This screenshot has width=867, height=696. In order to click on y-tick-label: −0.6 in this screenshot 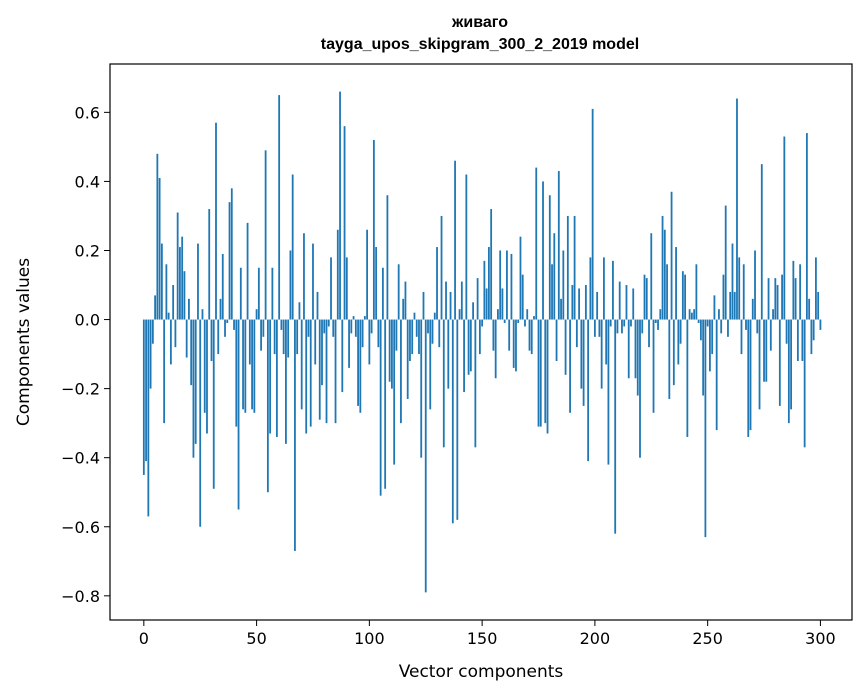, I will do `click(80, 527)`.